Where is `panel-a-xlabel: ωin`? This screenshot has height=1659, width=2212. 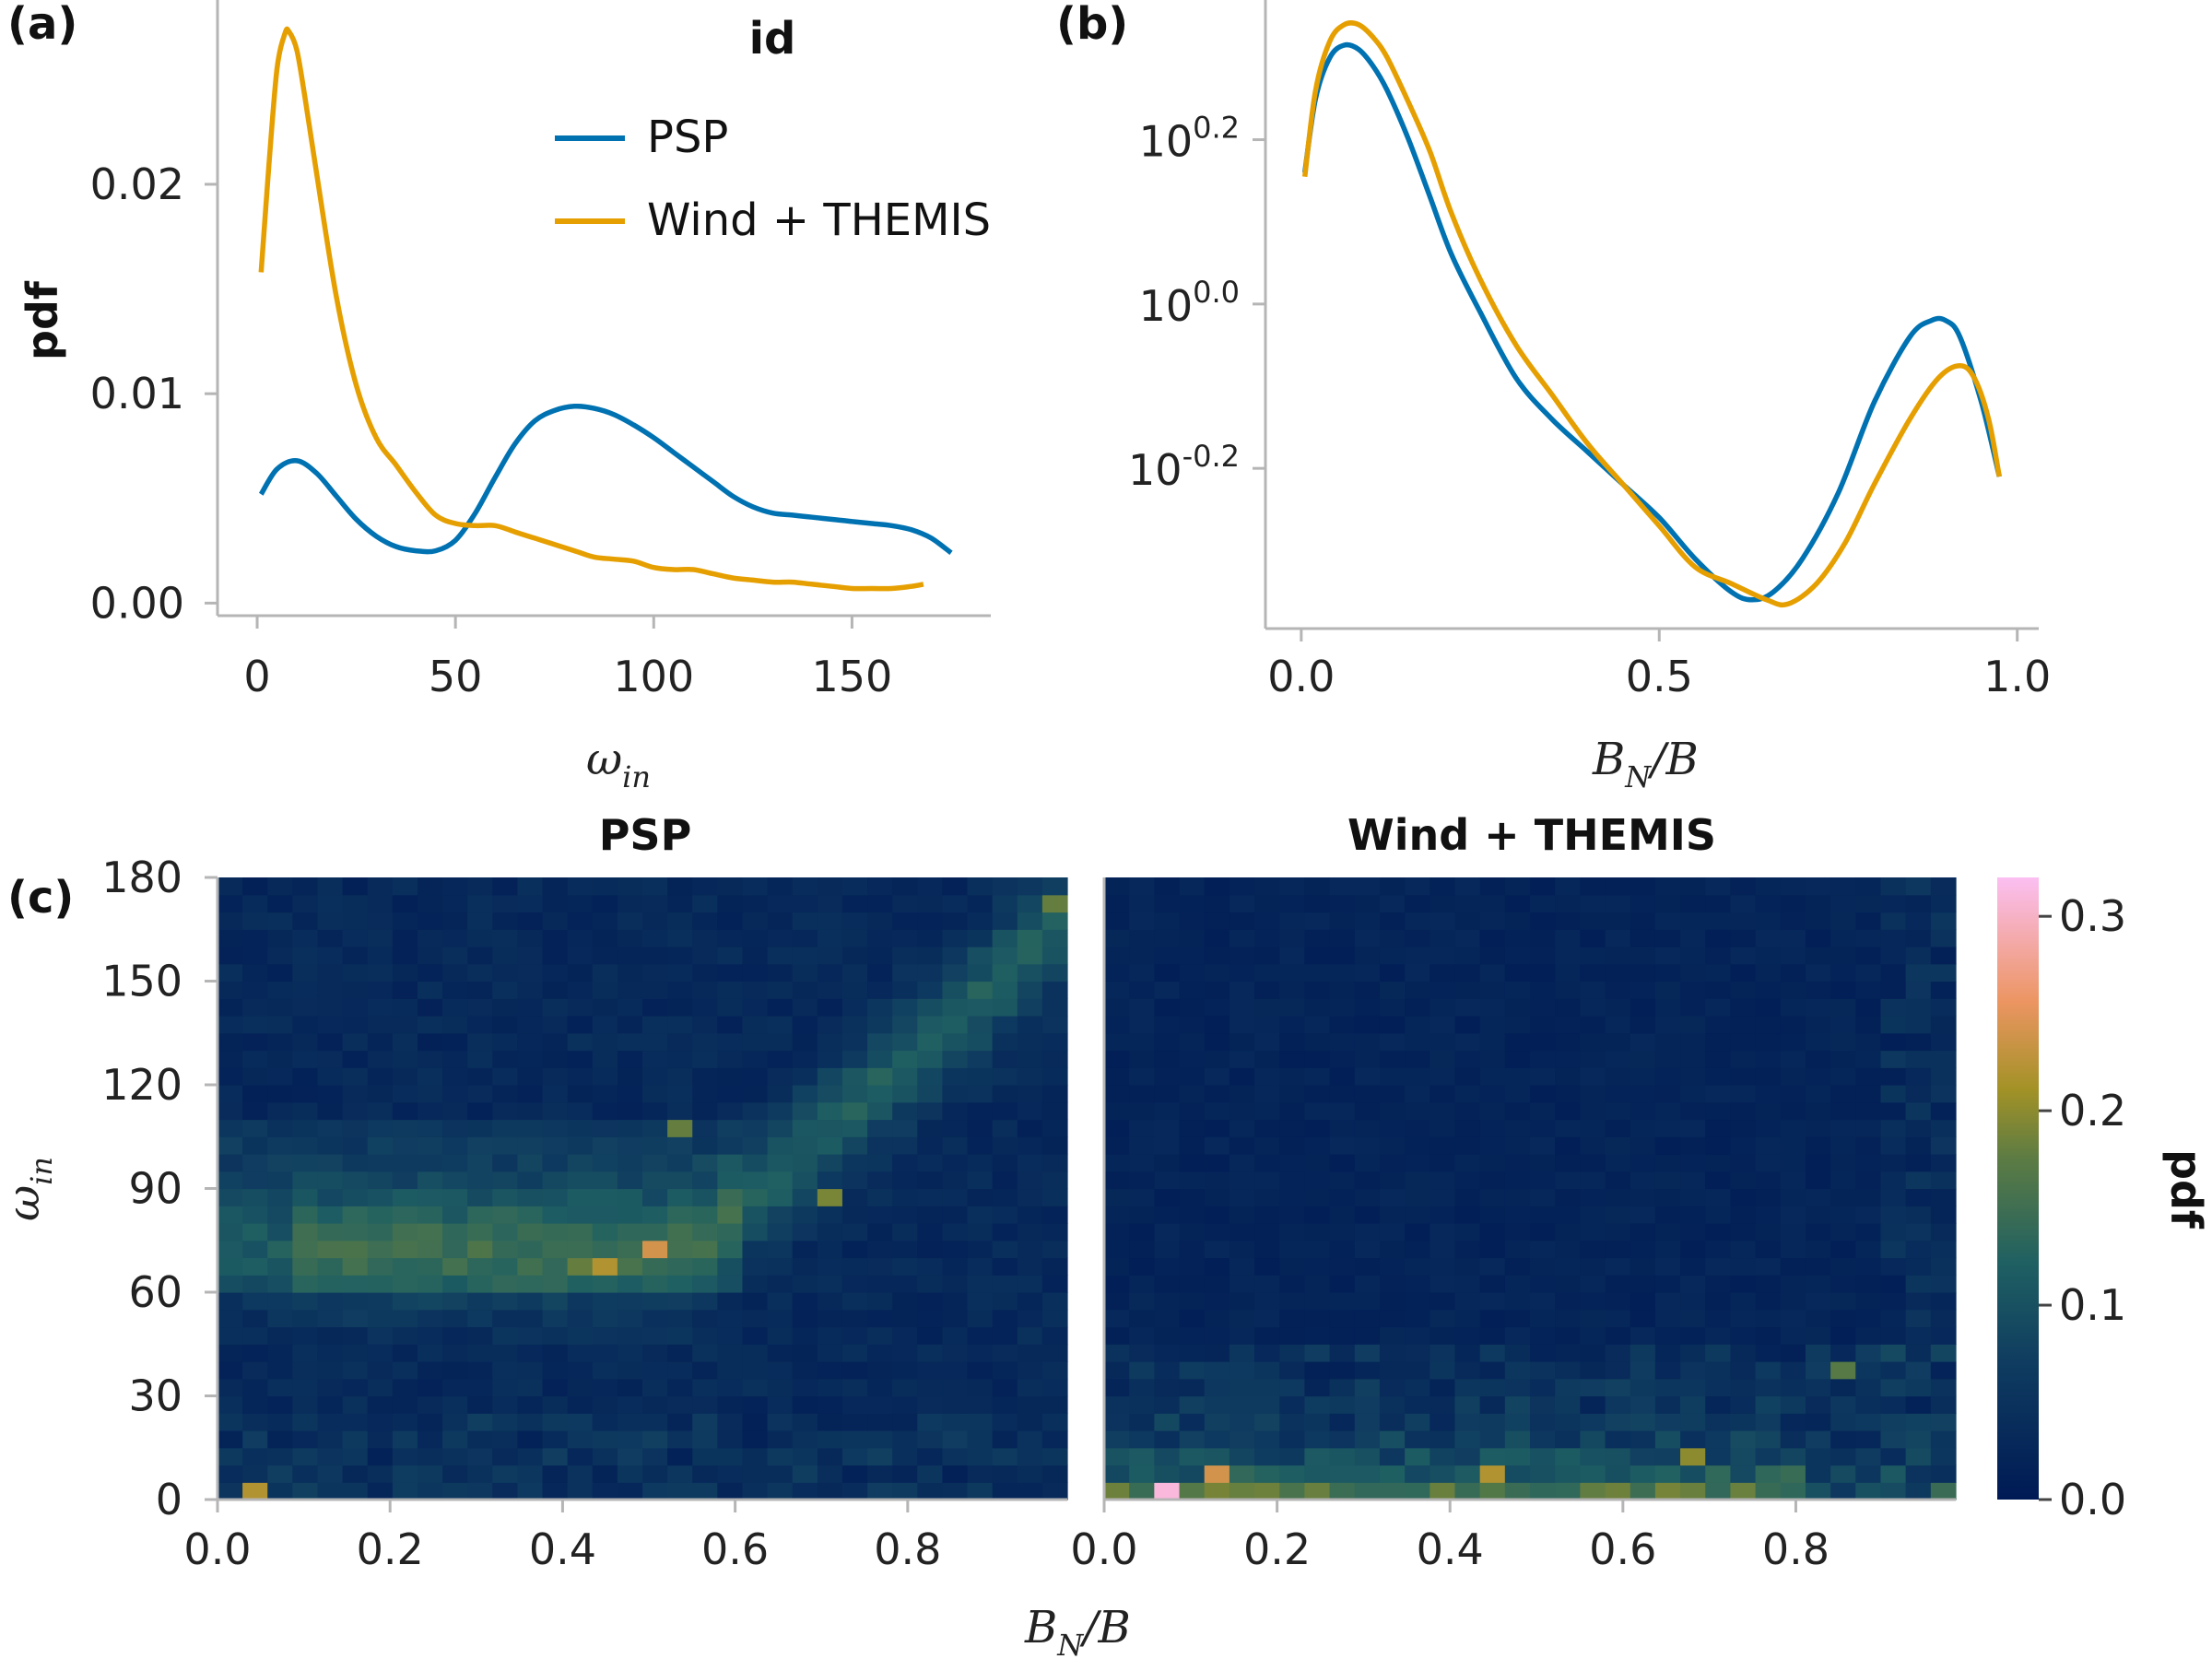 panel-a-xlabel: ωin is located at coordinates (618, 764).